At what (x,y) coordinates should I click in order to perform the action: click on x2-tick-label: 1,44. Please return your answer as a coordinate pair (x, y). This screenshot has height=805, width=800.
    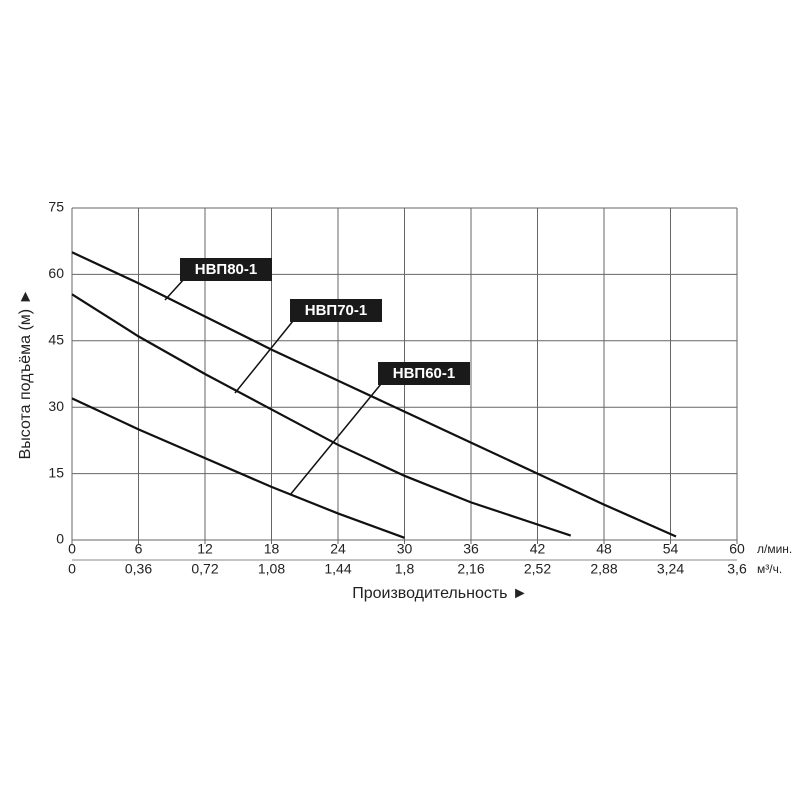
    Looking at the image, I should click on (337, 569).